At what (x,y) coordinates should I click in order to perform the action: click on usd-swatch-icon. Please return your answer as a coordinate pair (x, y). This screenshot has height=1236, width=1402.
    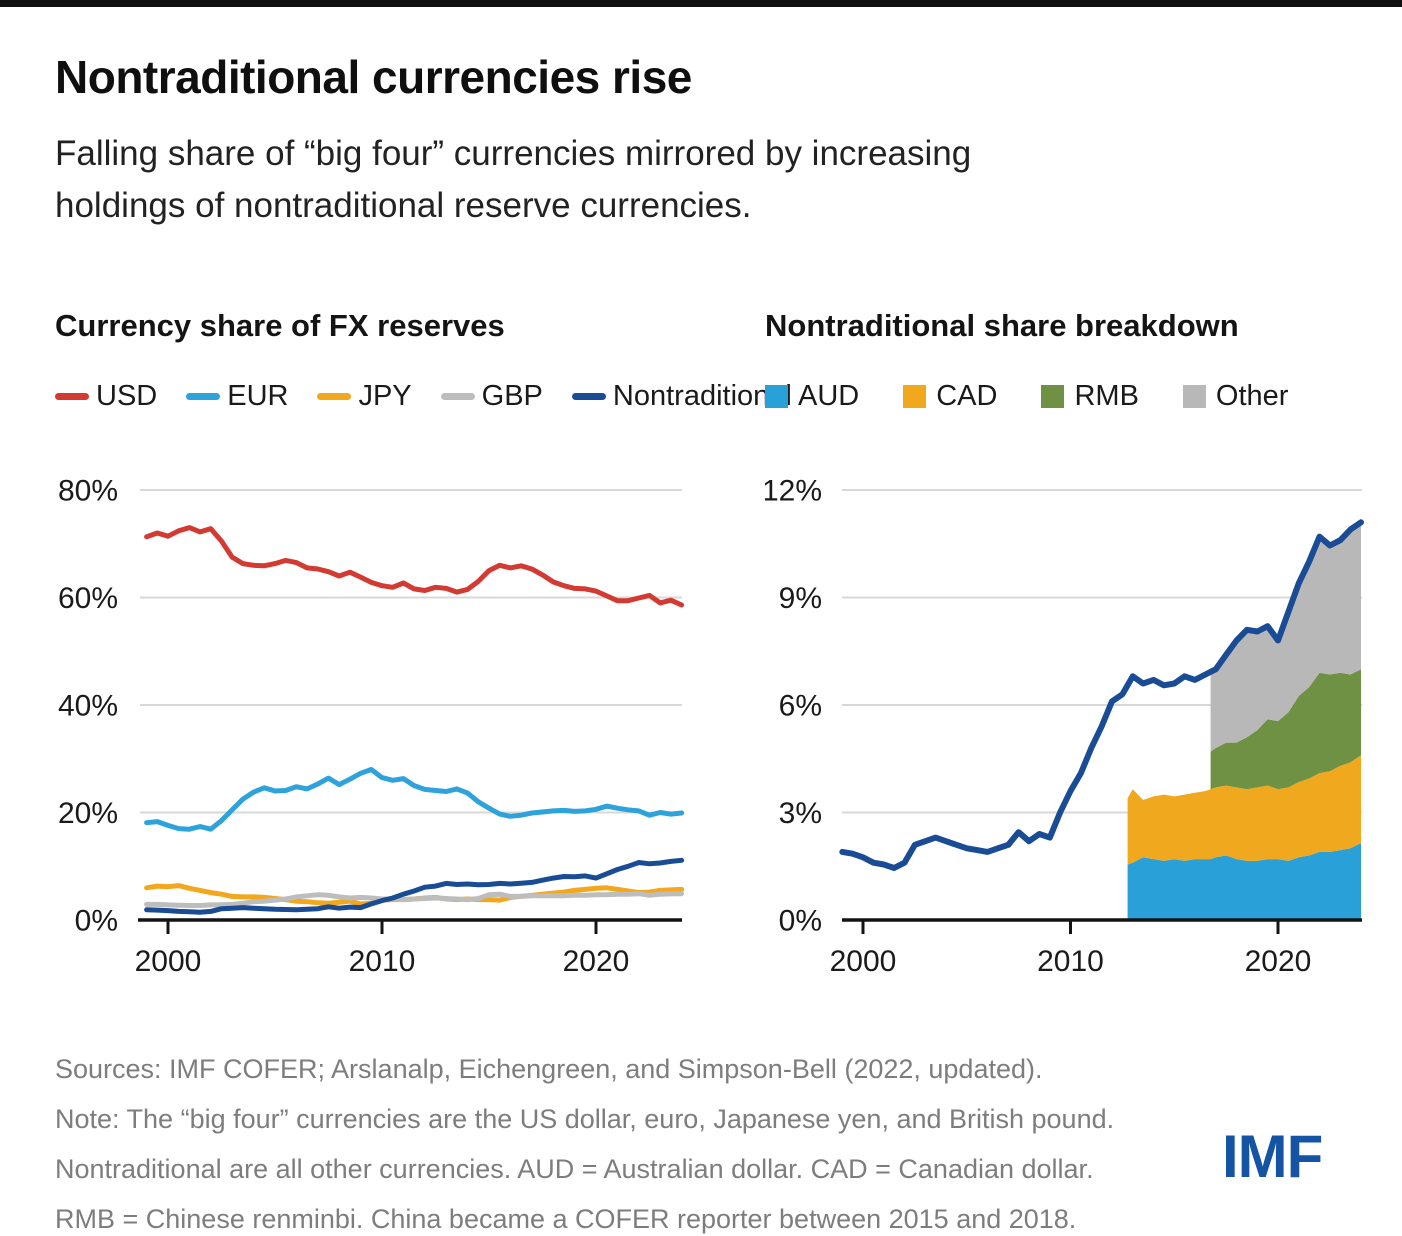
    Looking at the image, I should click on (72, 396).